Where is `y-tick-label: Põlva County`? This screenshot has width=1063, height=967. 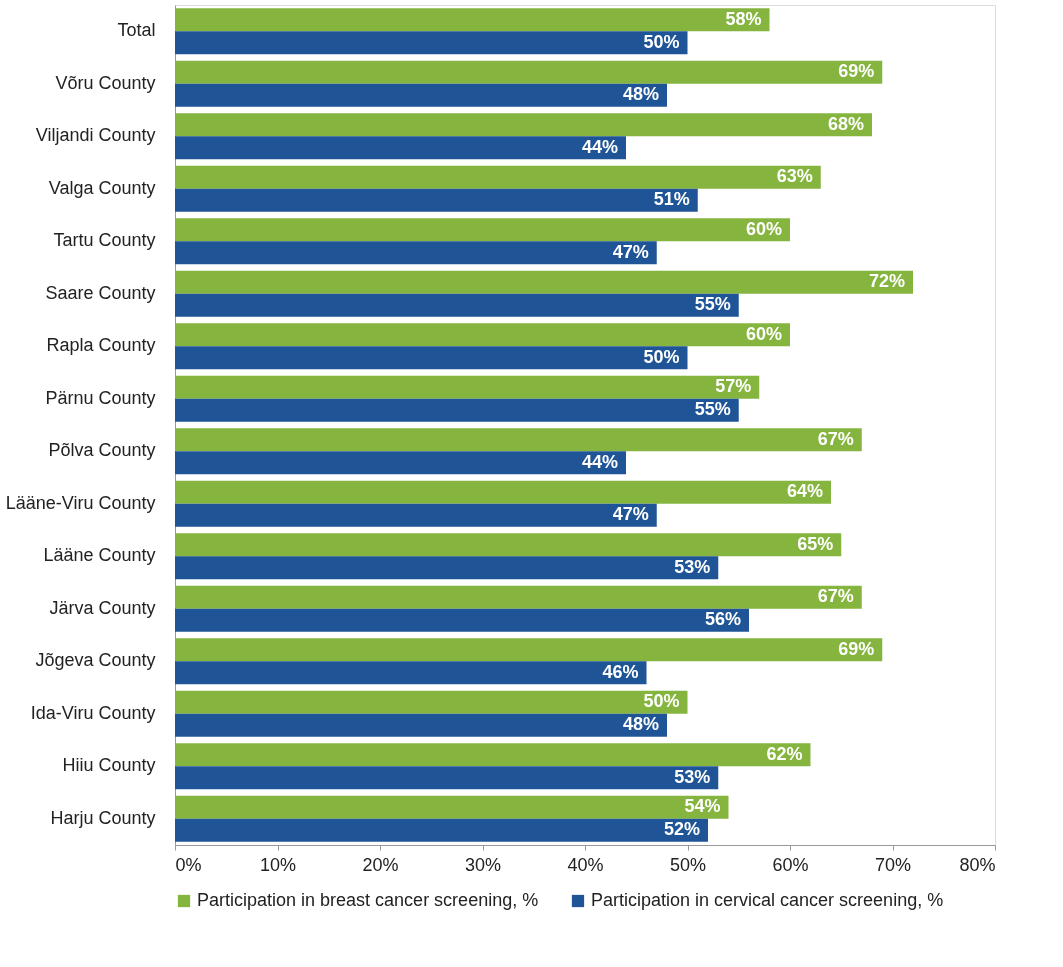 y-tick-label: Põlva County is located at coordinates (102, 450).